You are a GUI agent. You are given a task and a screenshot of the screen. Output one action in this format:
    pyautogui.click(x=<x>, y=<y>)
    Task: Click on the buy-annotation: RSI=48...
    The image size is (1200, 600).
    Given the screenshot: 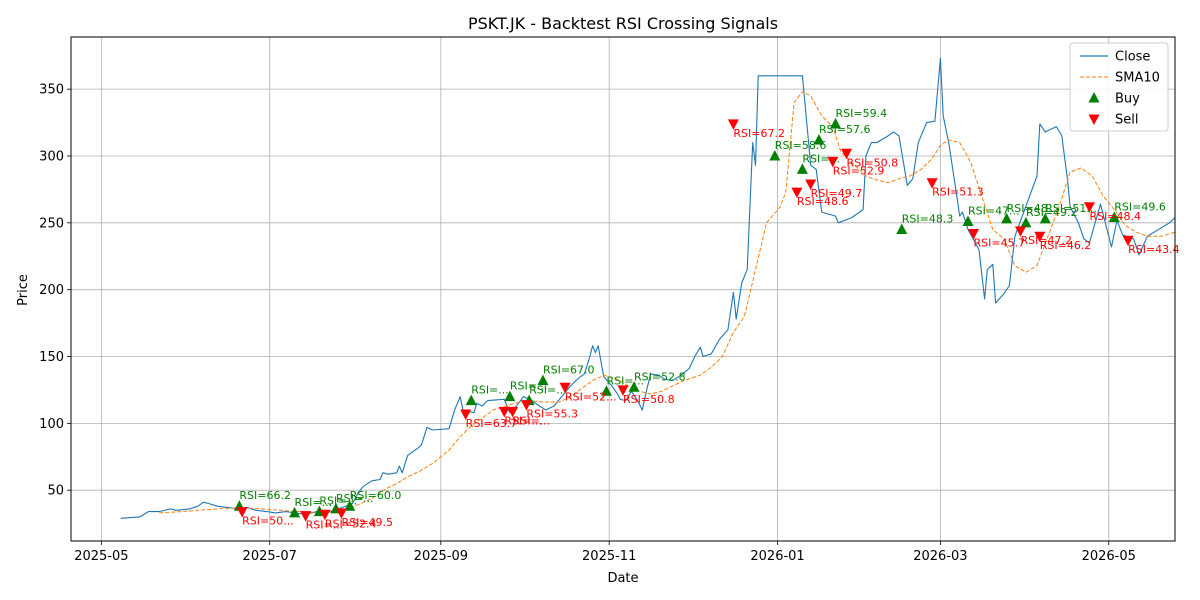 What is the action you would take?
    pyautogui.click(x=1033, y=208)
    